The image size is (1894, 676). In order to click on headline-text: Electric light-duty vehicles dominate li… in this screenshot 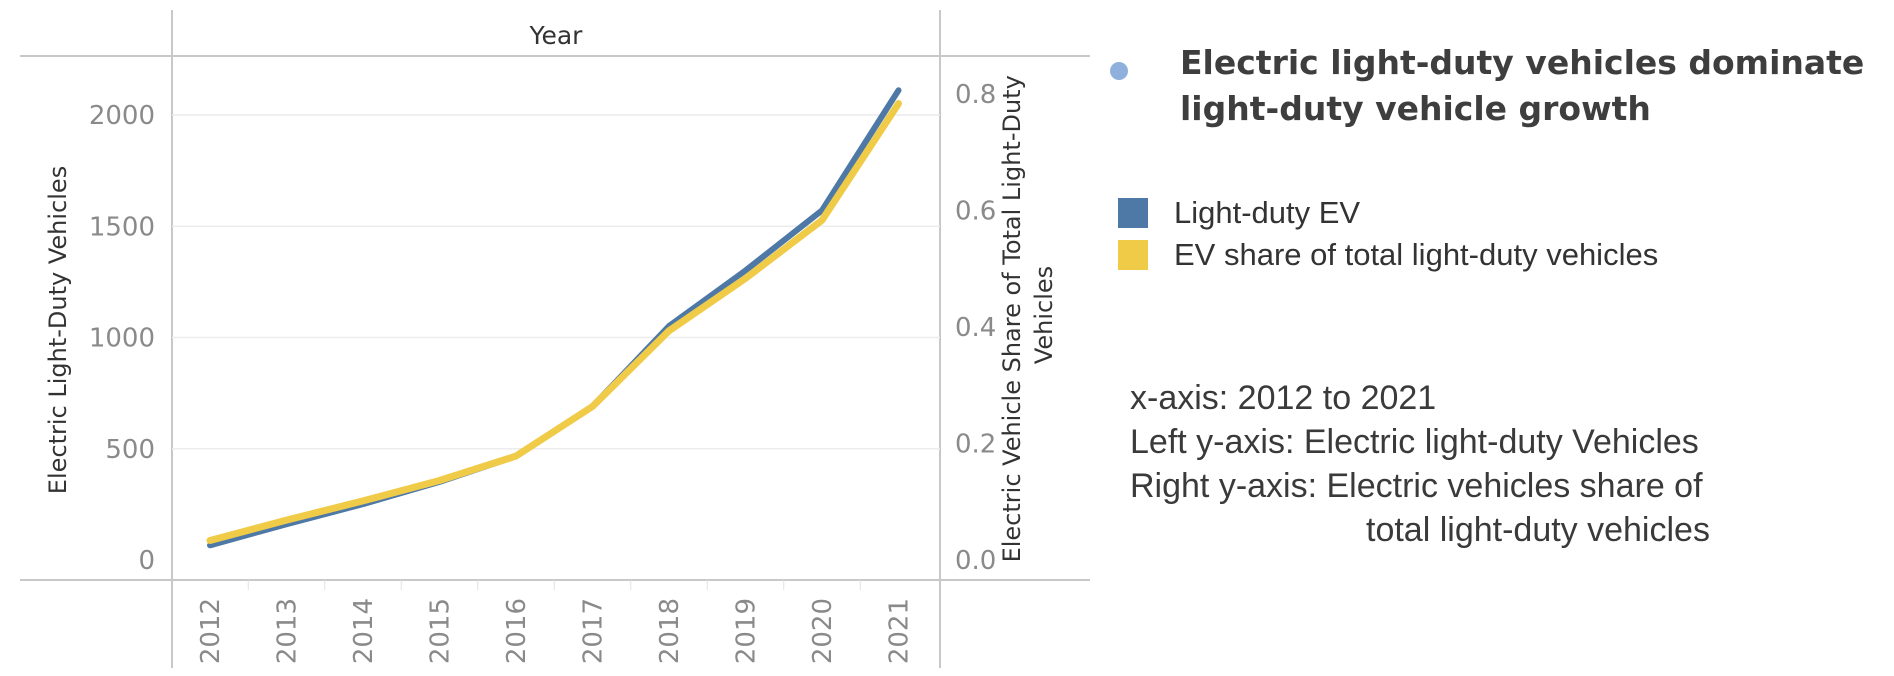, I will do `click(1522, 85)`.